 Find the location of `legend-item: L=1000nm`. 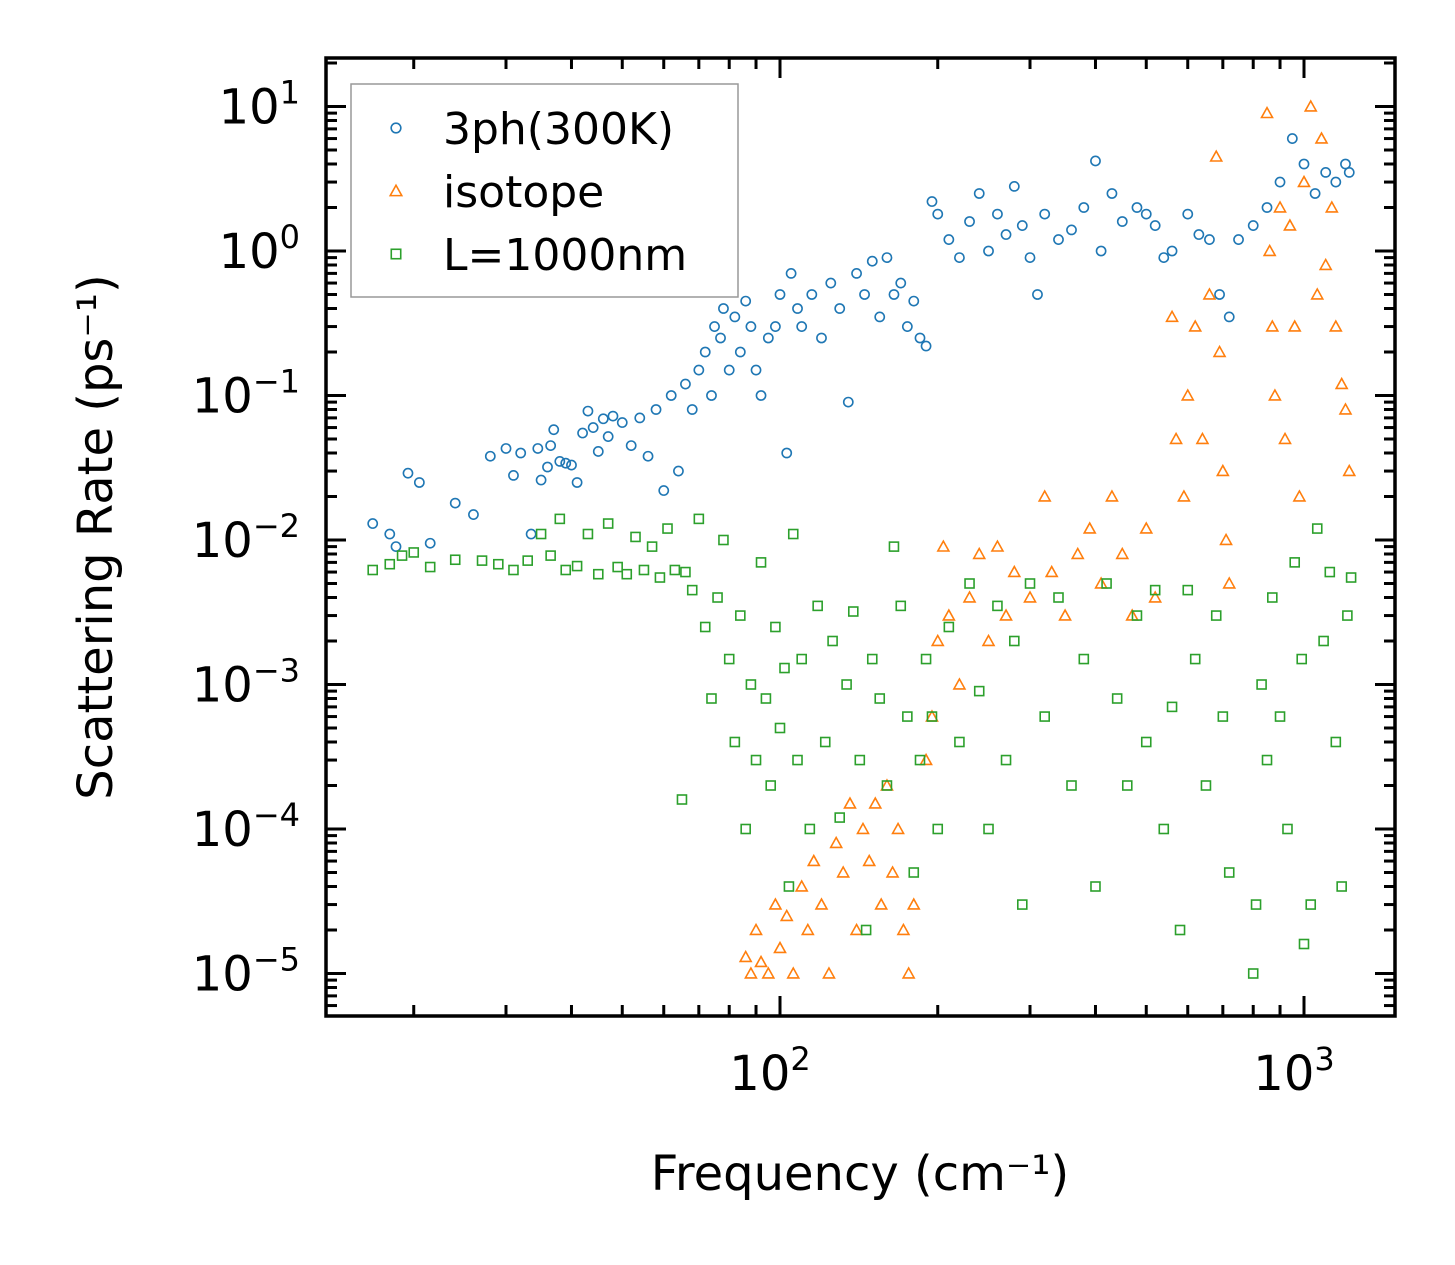

legend-item: L=1000nm is located at coordinates (538, 255).